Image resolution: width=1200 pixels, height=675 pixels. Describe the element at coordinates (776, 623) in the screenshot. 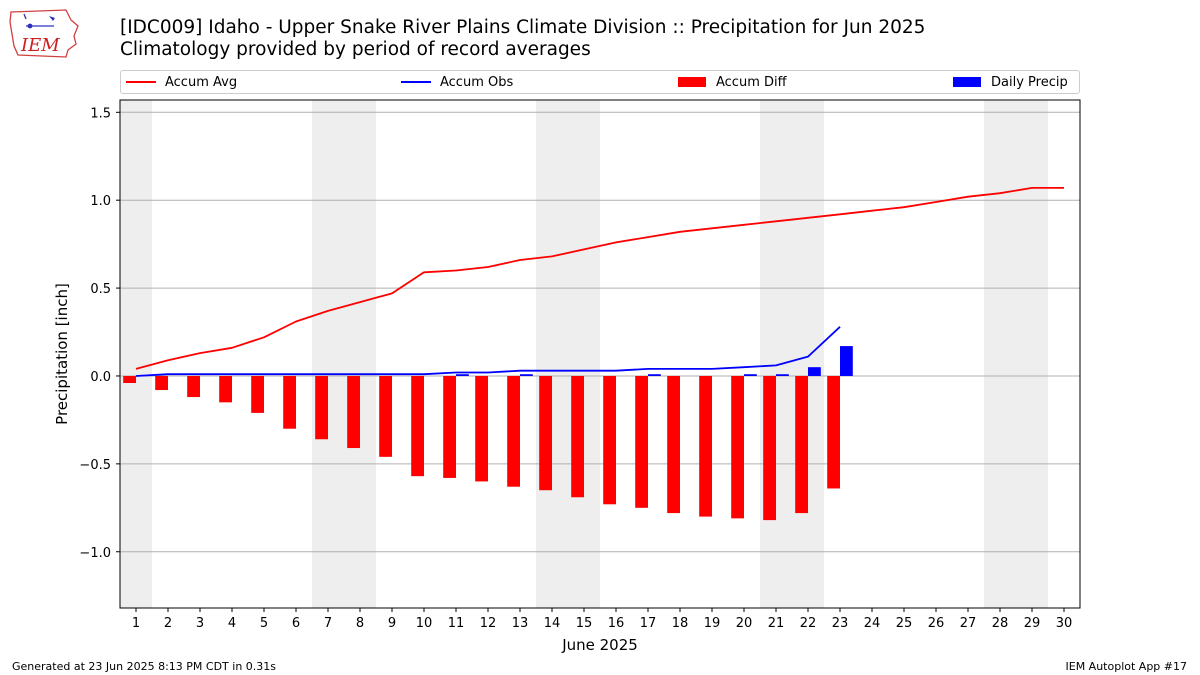

I see `x-tick-label: 21` at that location.